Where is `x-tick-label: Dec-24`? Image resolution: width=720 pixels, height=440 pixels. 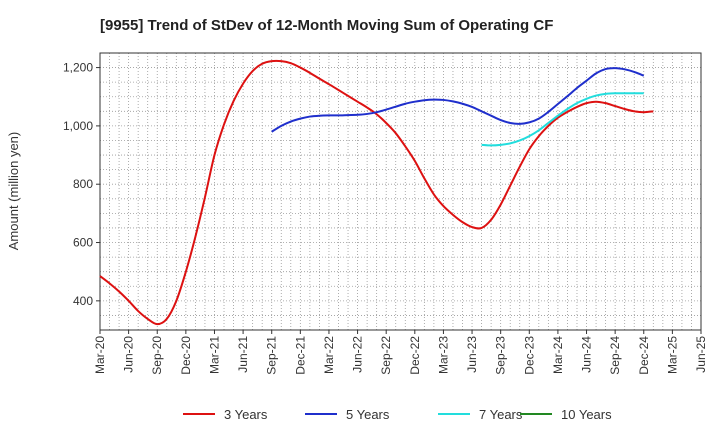 x-tick-label: Dec-24 is located at coordinates (644, 355).